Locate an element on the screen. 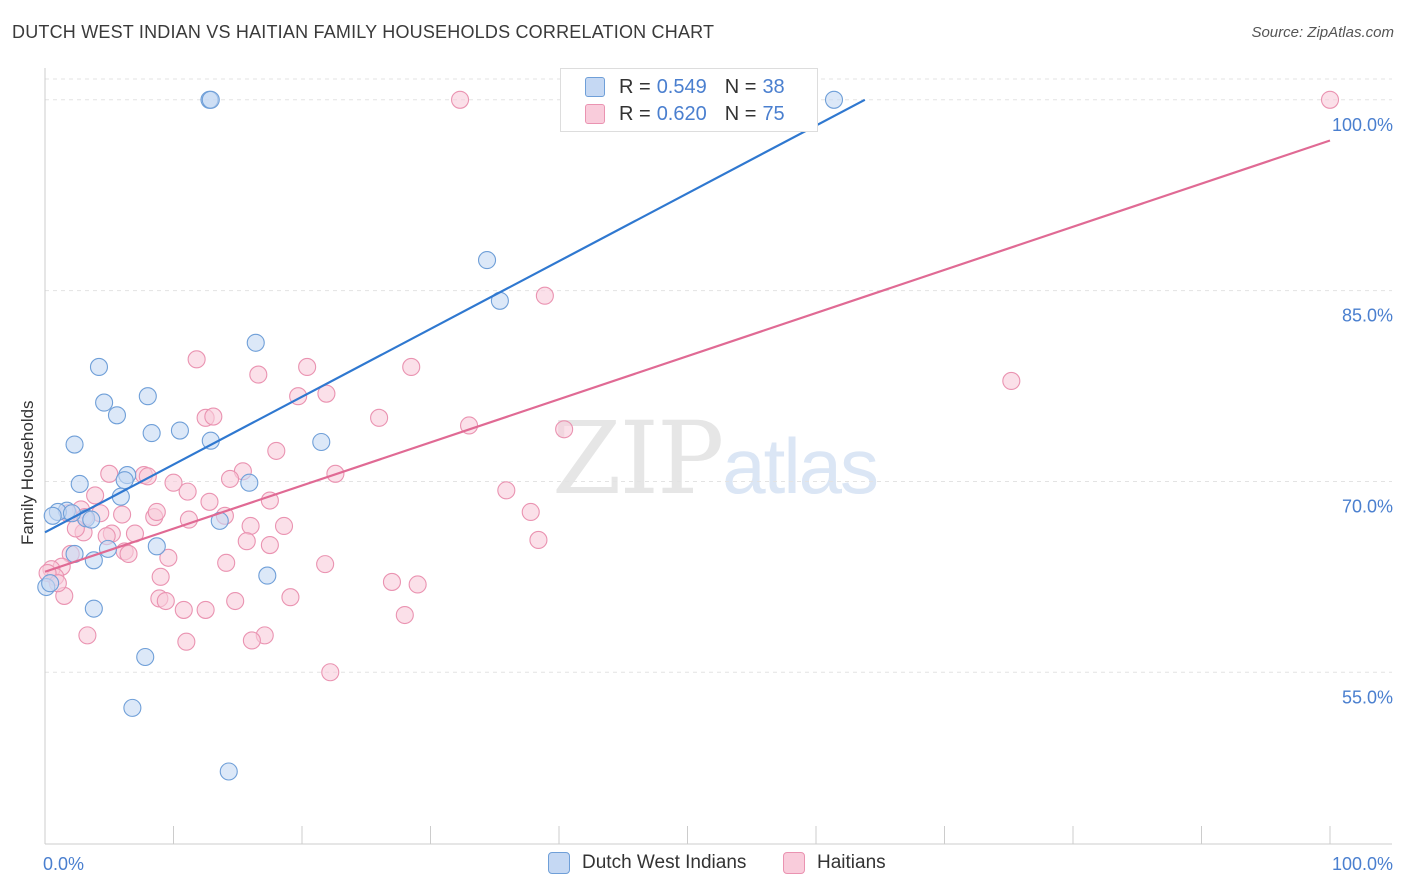  legend-row-dutch-west-indians: R = 0.549 N = 38 is located at coordinates (685, 87).